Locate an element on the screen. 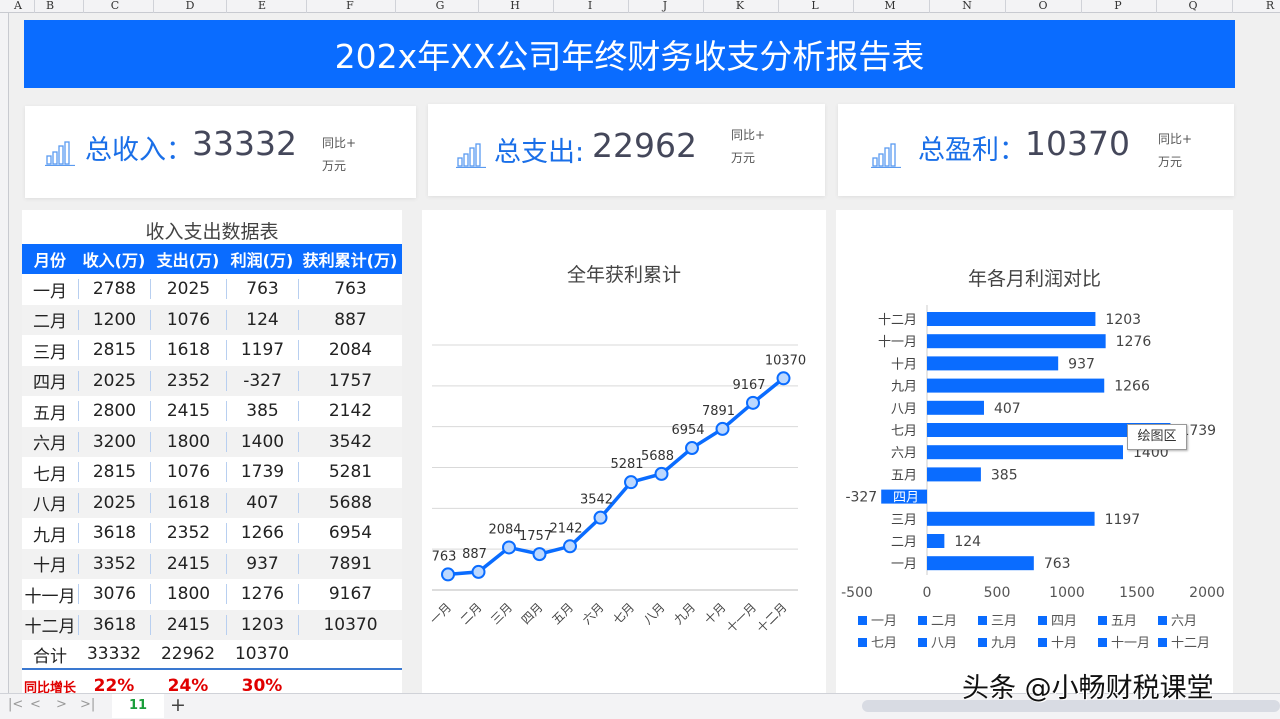 This screenshot has height=719, width=1280. table-cell: 九月 is located at coordinates (50, 535).